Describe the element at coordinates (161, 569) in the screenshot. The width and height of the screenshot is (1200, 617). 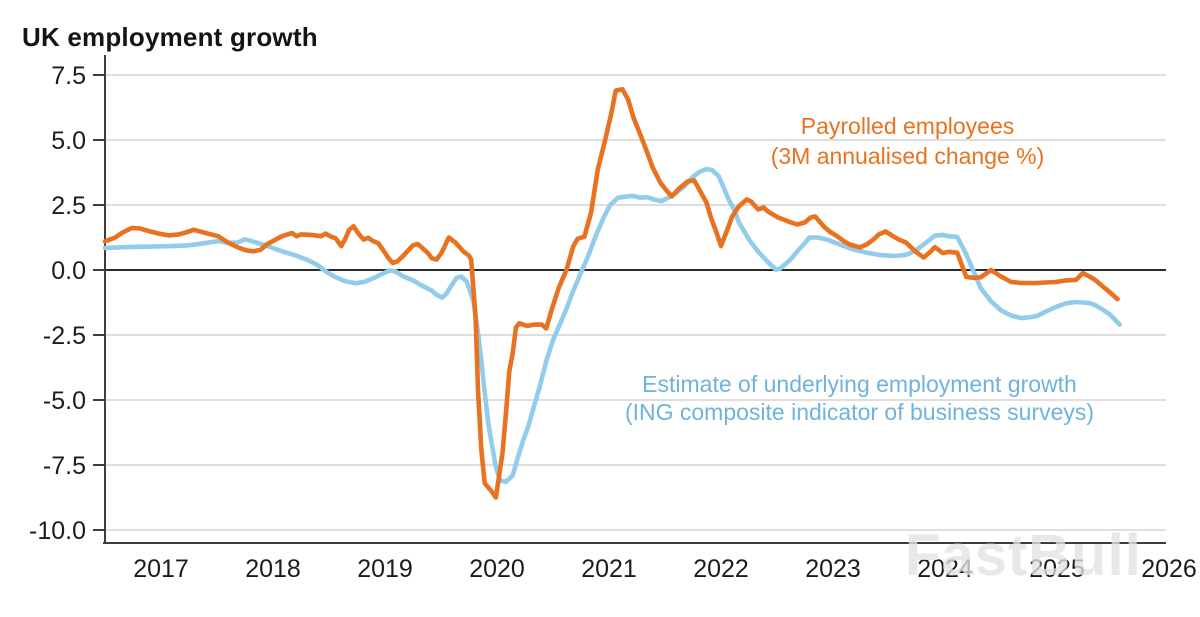
I see `x-tick-label: 2017` at that location.